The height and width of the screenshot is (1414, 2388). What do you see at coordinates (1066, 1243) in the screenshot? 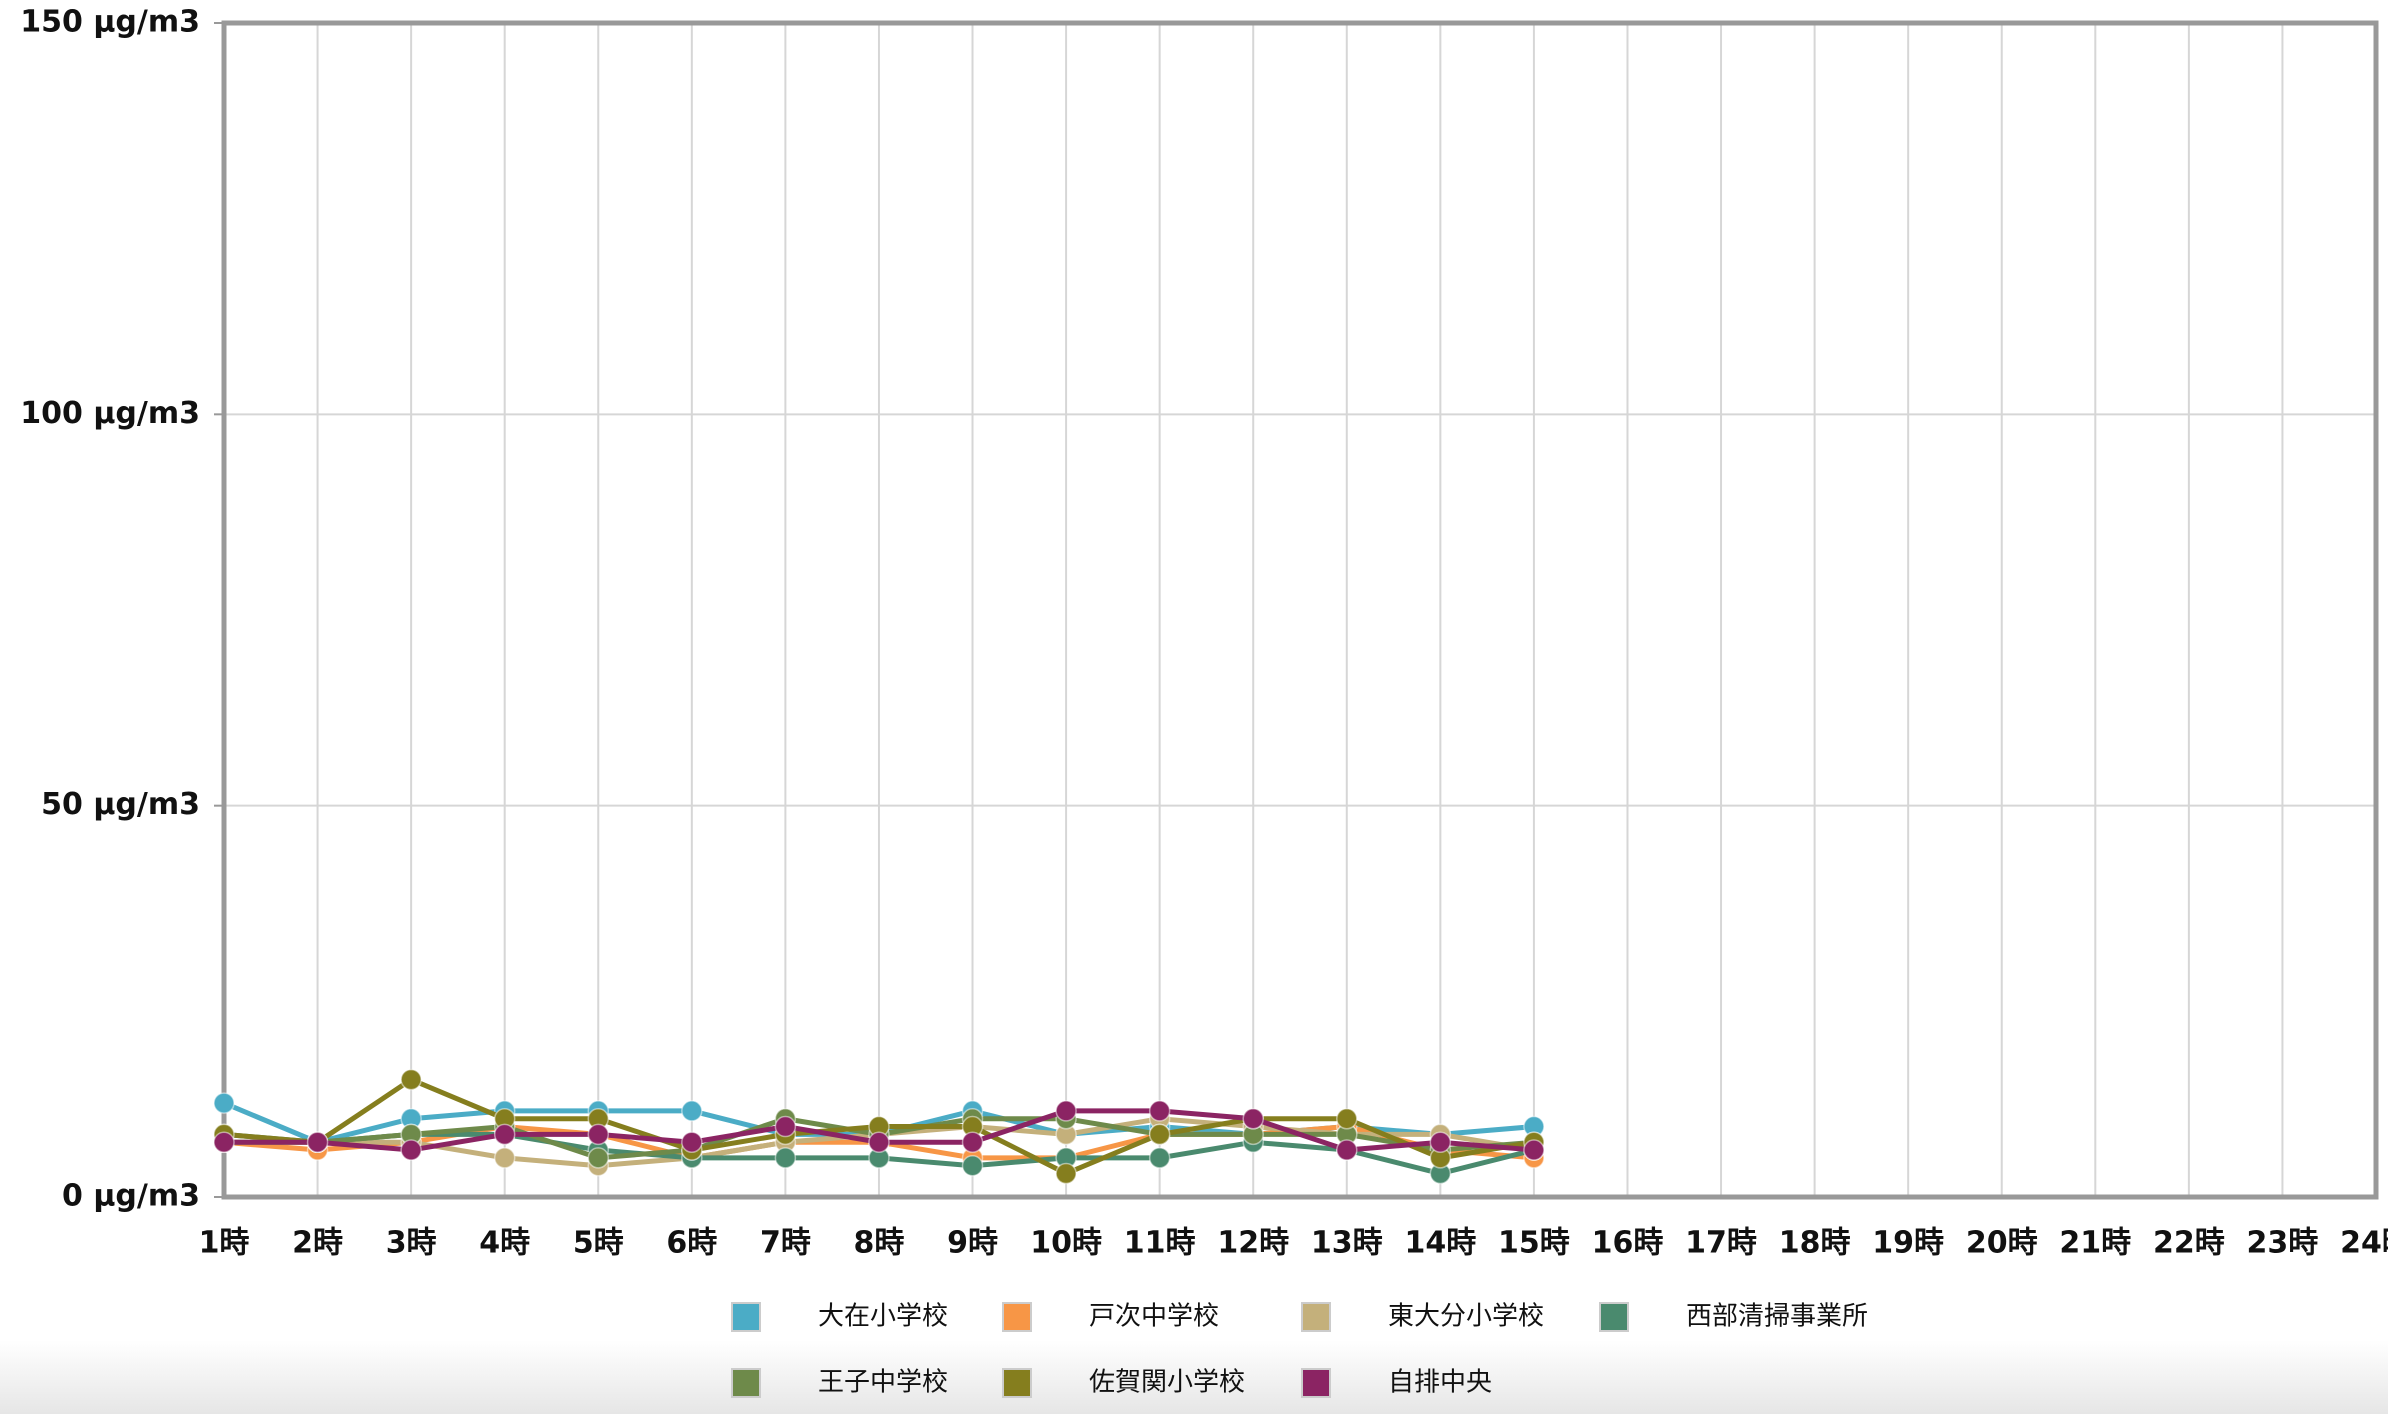
I see `x-tick-label: 10時` at bounding box center [1066, 1243].